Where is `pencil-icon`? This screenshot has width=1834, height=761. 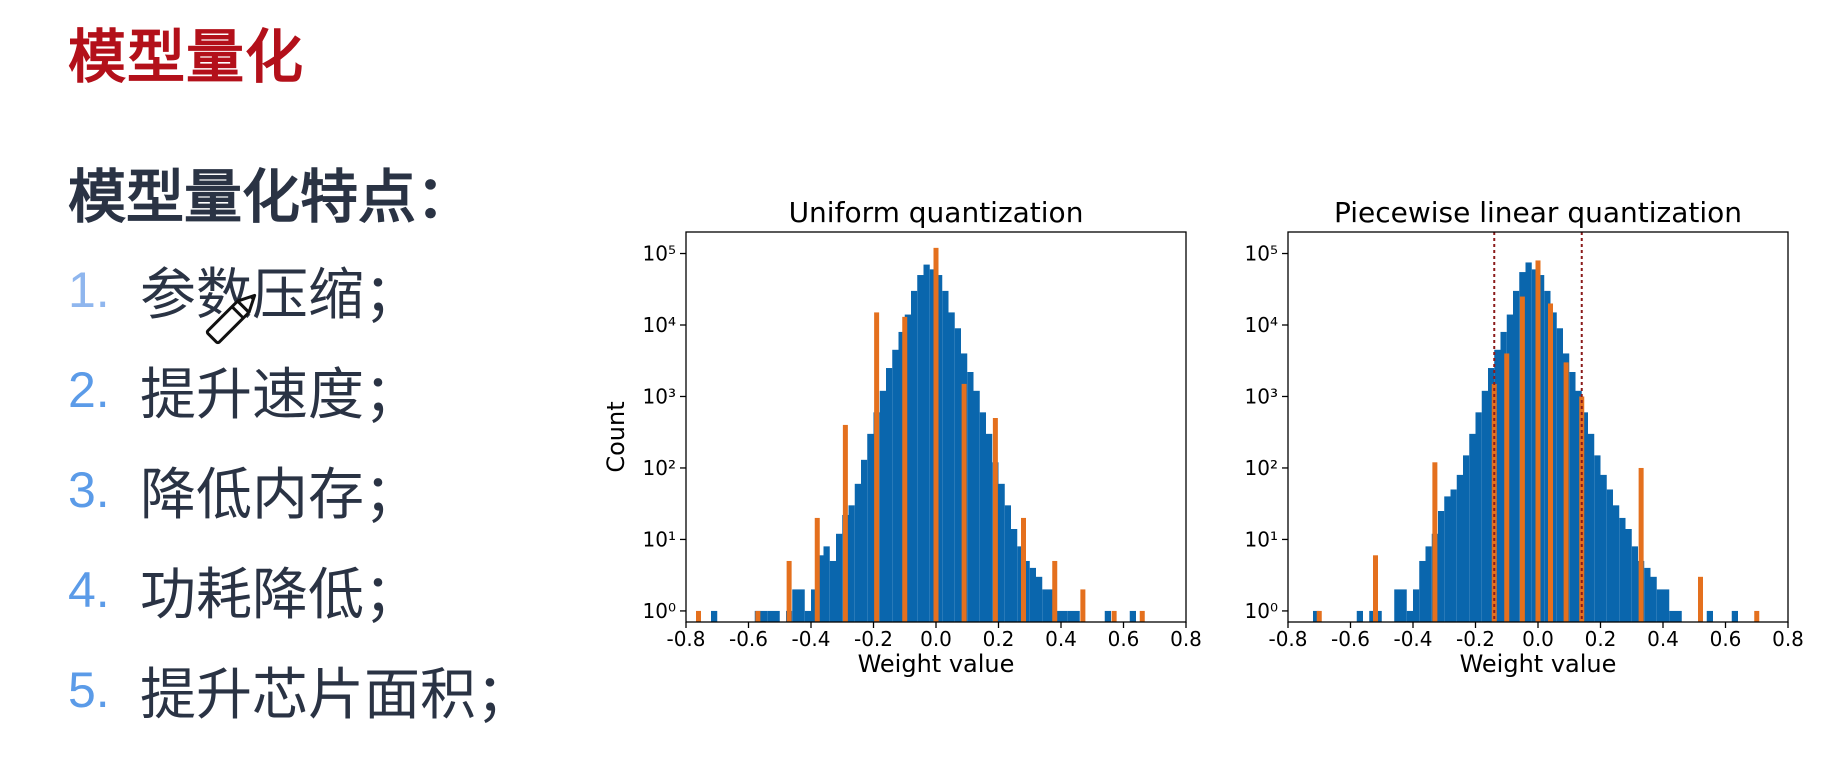
pencil-icon is located at coordinates (232, 318).